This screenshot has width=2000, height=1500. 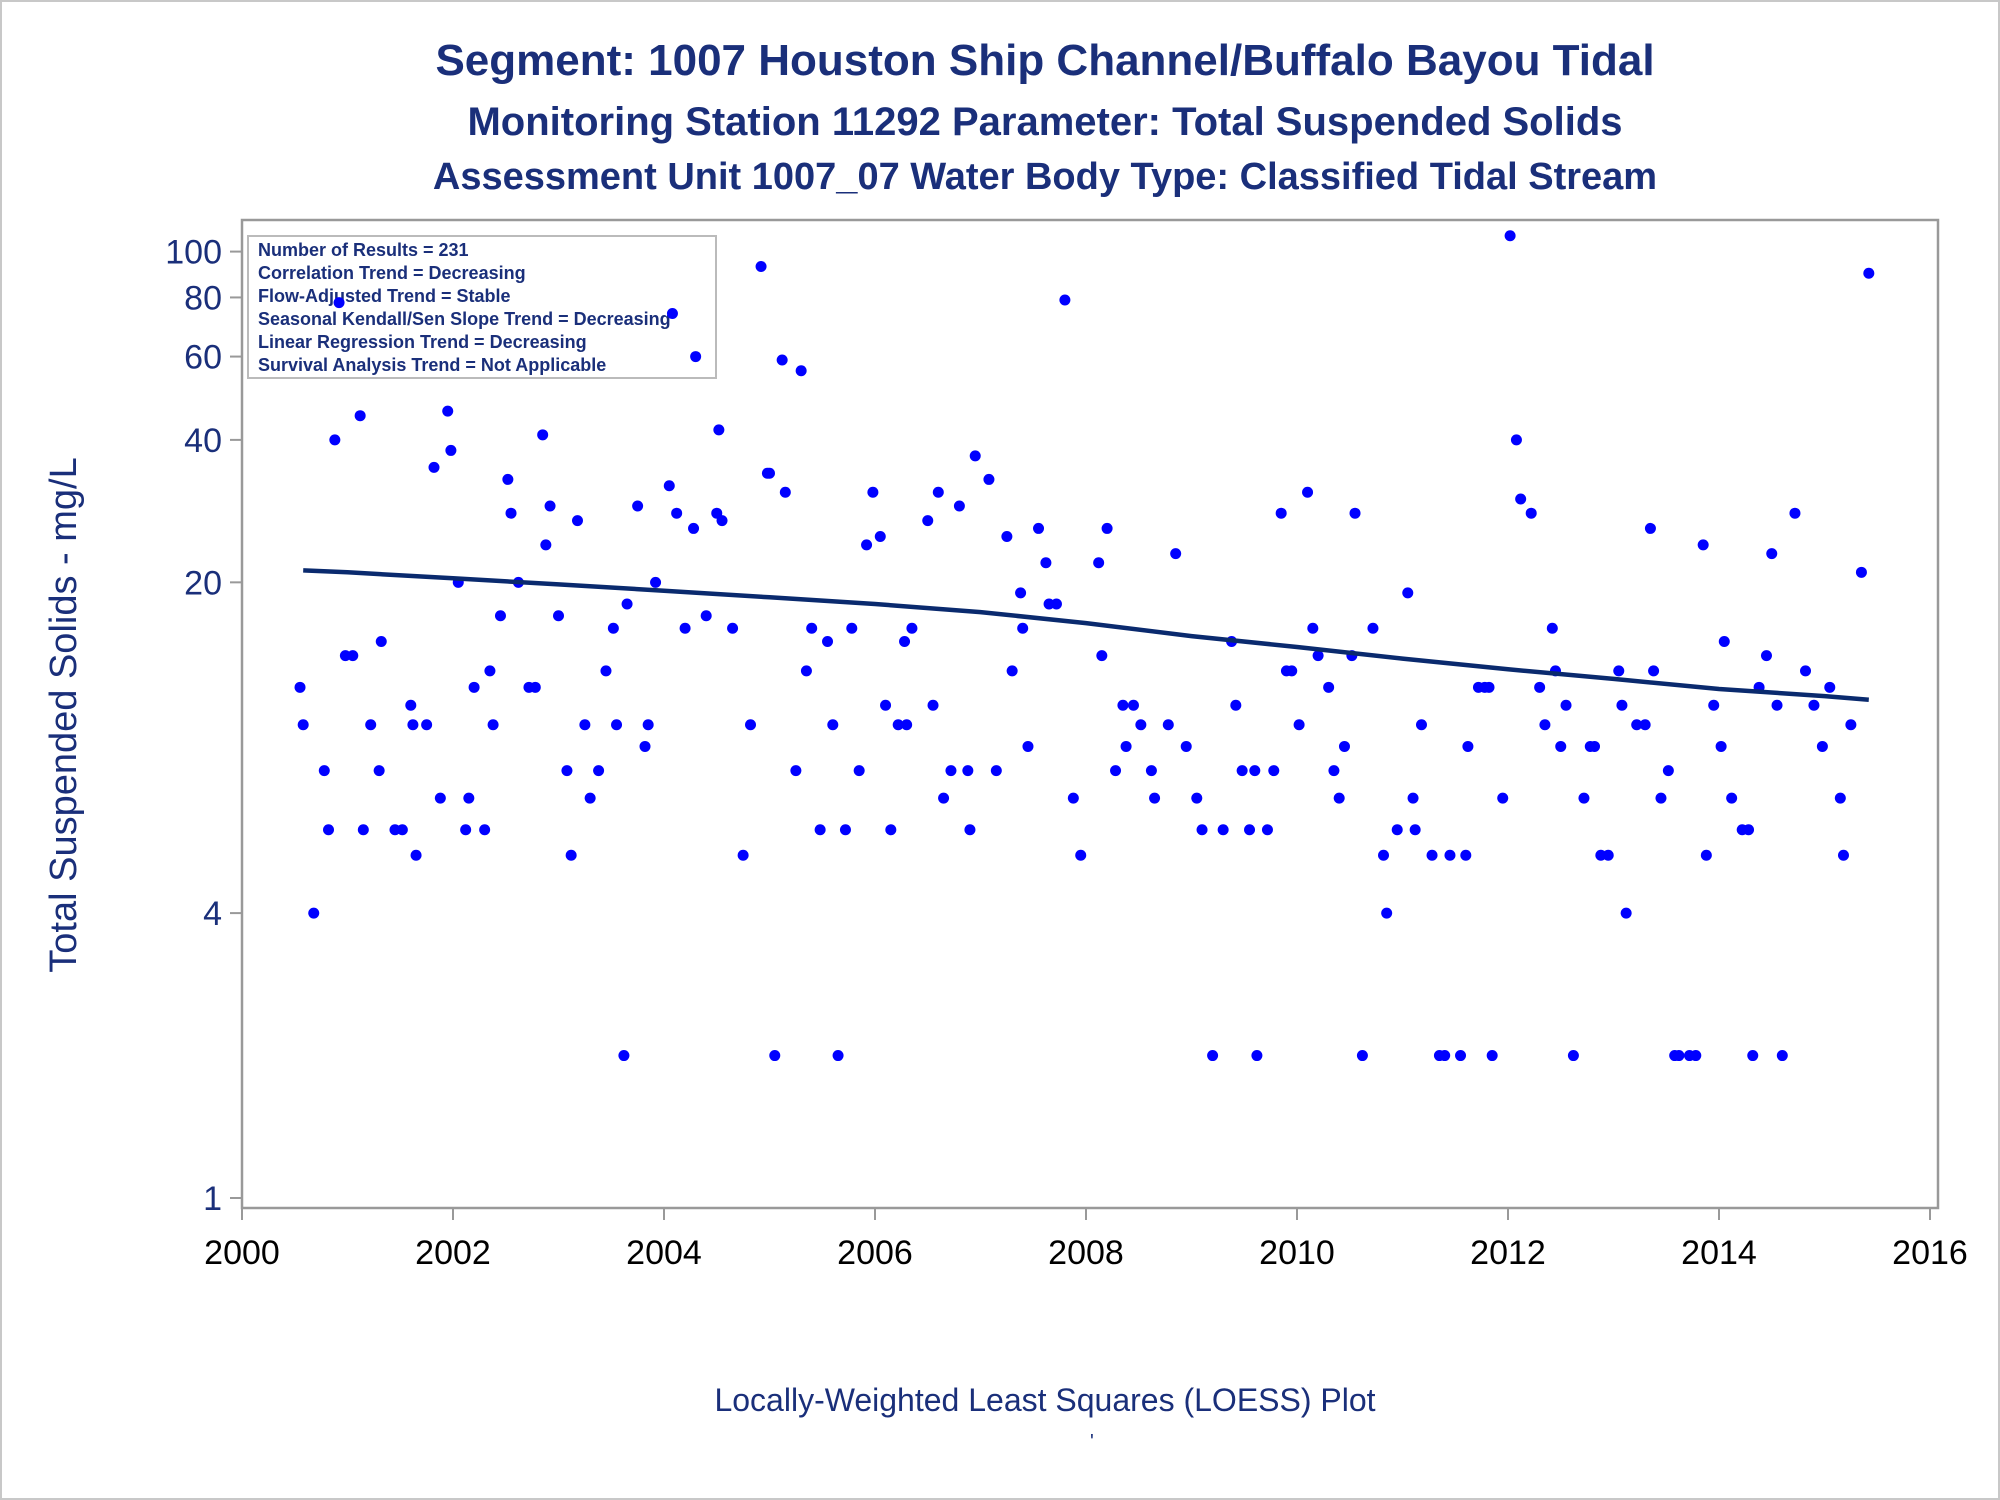 I want to click on y-tick-label: 1, so click(x=212, y=1199).